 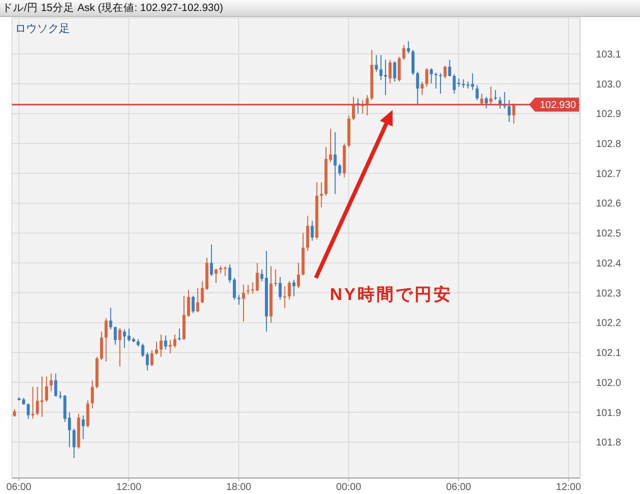 What do you see at coordinates (609, 84) in the screenshot?
I see `y-tick-label: 103.0` at bounding box center [609, 84].